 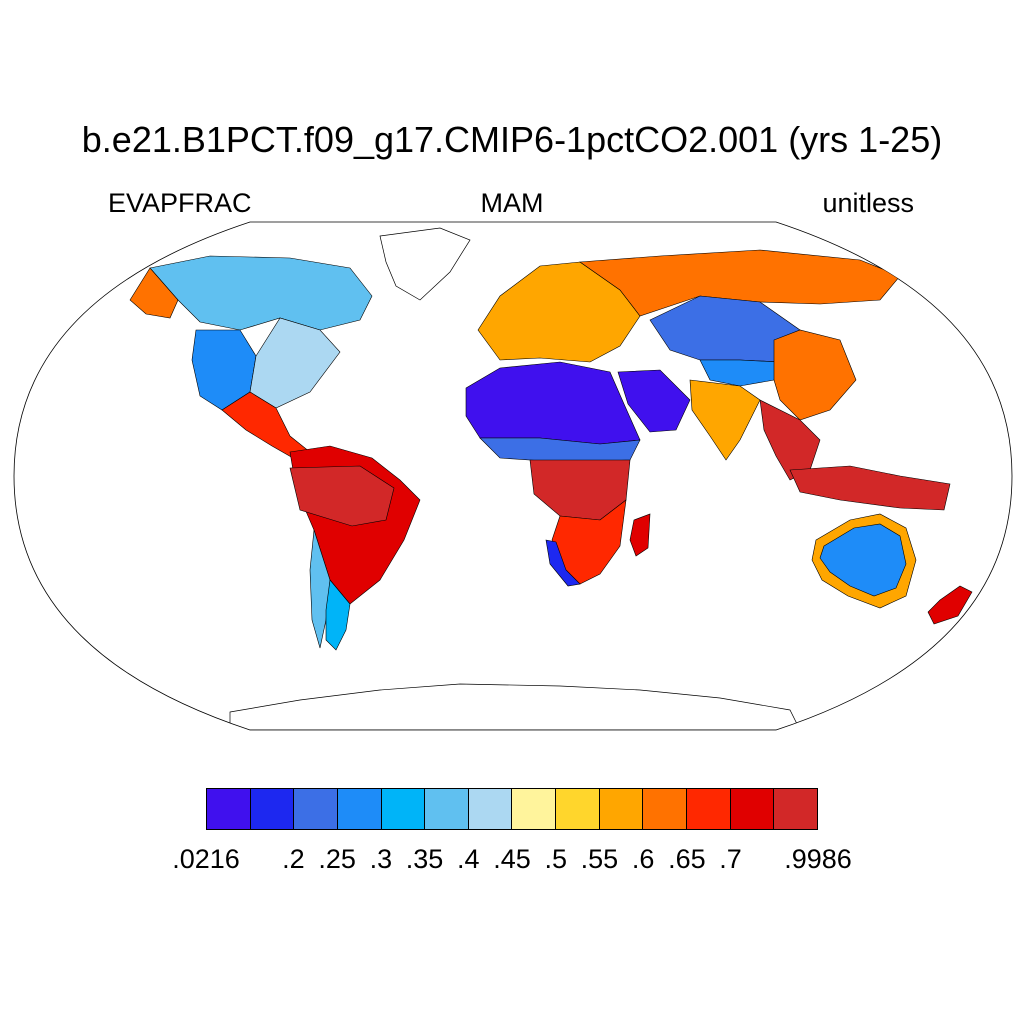 What do you see at coordinates (868, 203) in the screenshot?
I see `units-label: unitless` at bounding box center [868, 203].